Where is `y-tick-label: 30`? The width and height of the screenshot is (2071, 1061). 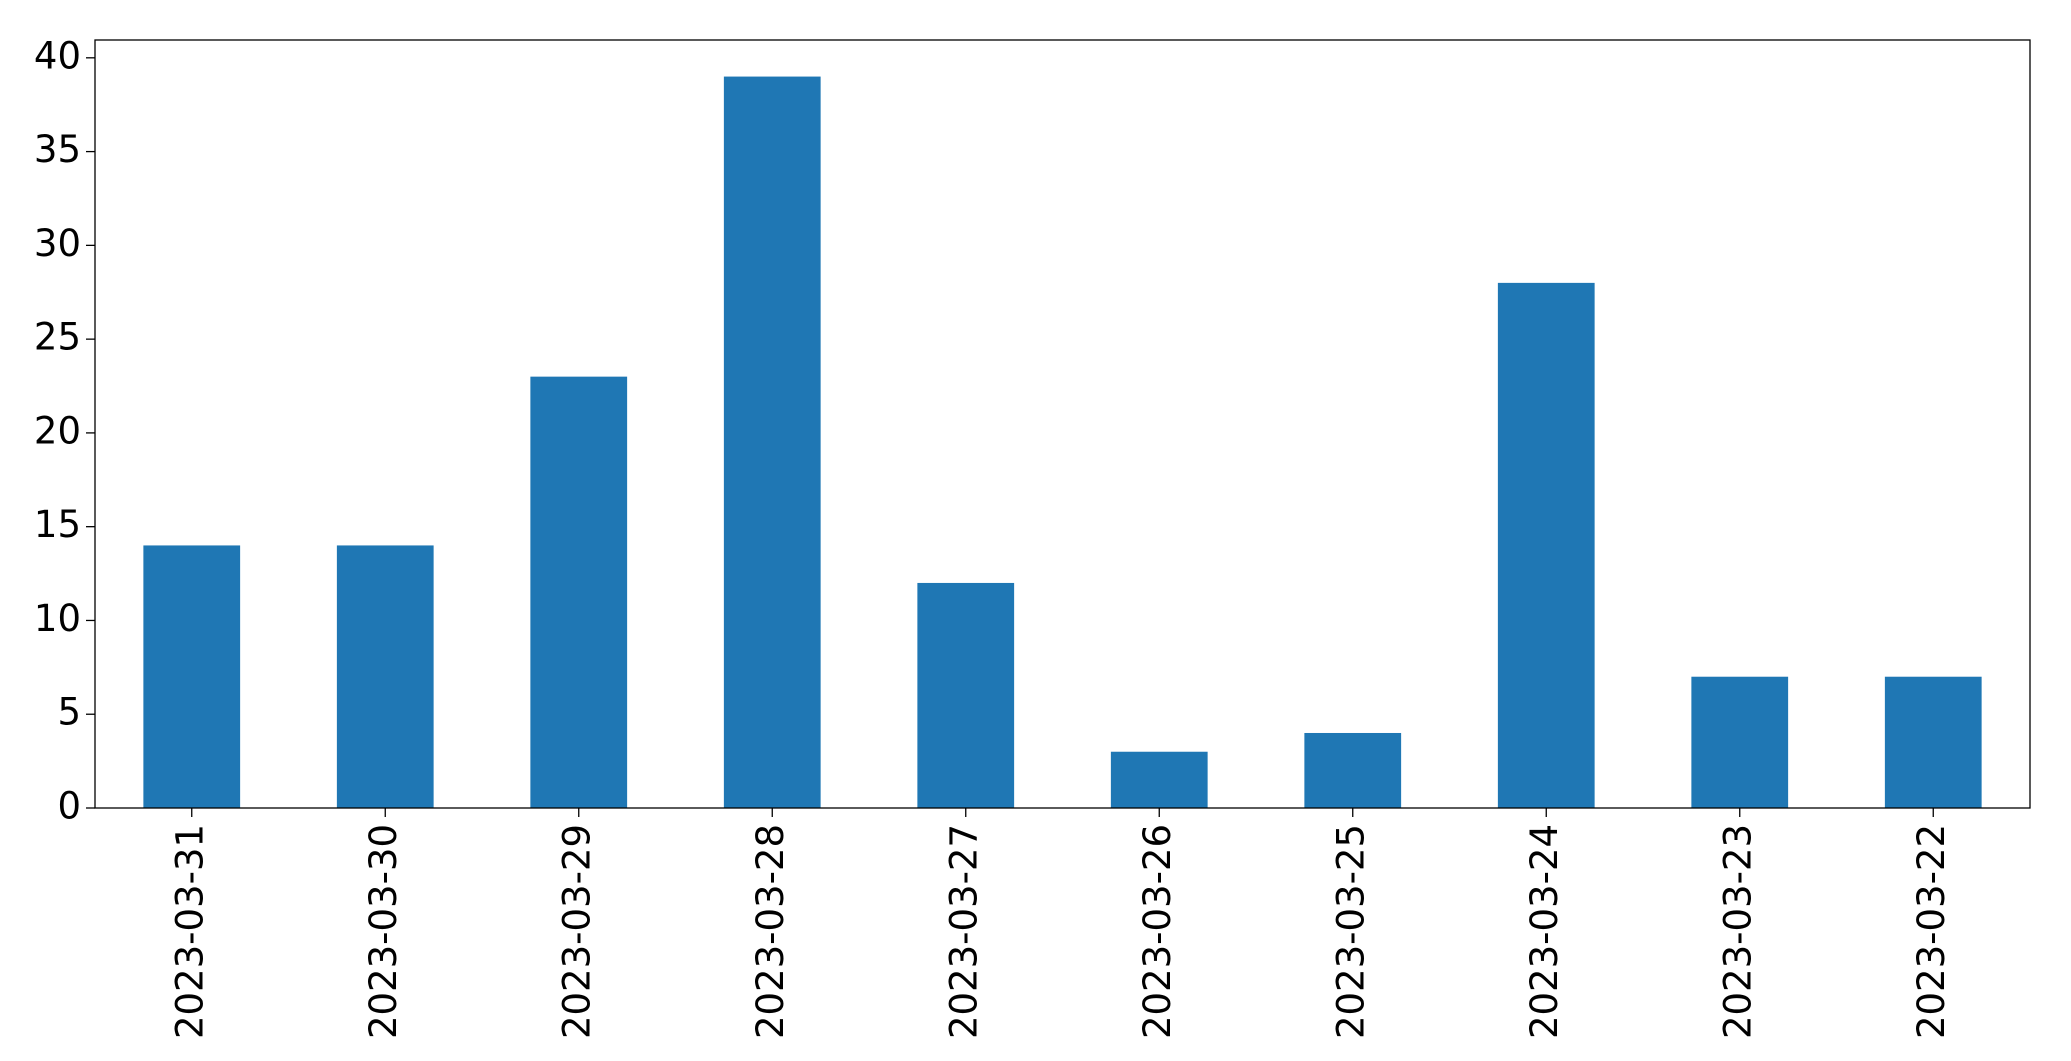 y-tick-label: 30 is located at coordinates (57, 243).